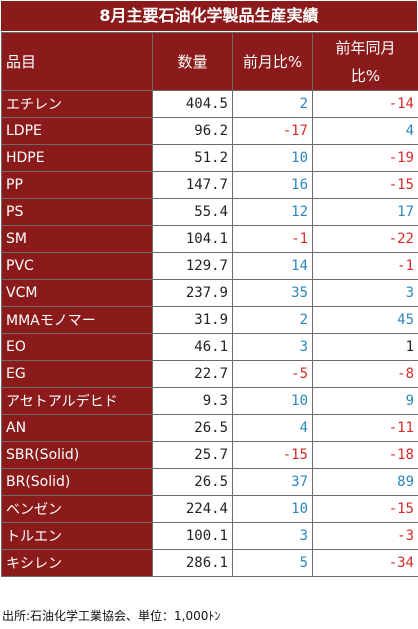 This screenshot has width=418, height=629. I want to click on table-row: SBR(Solid) 25.7 -15 -18, so click(209, 455).